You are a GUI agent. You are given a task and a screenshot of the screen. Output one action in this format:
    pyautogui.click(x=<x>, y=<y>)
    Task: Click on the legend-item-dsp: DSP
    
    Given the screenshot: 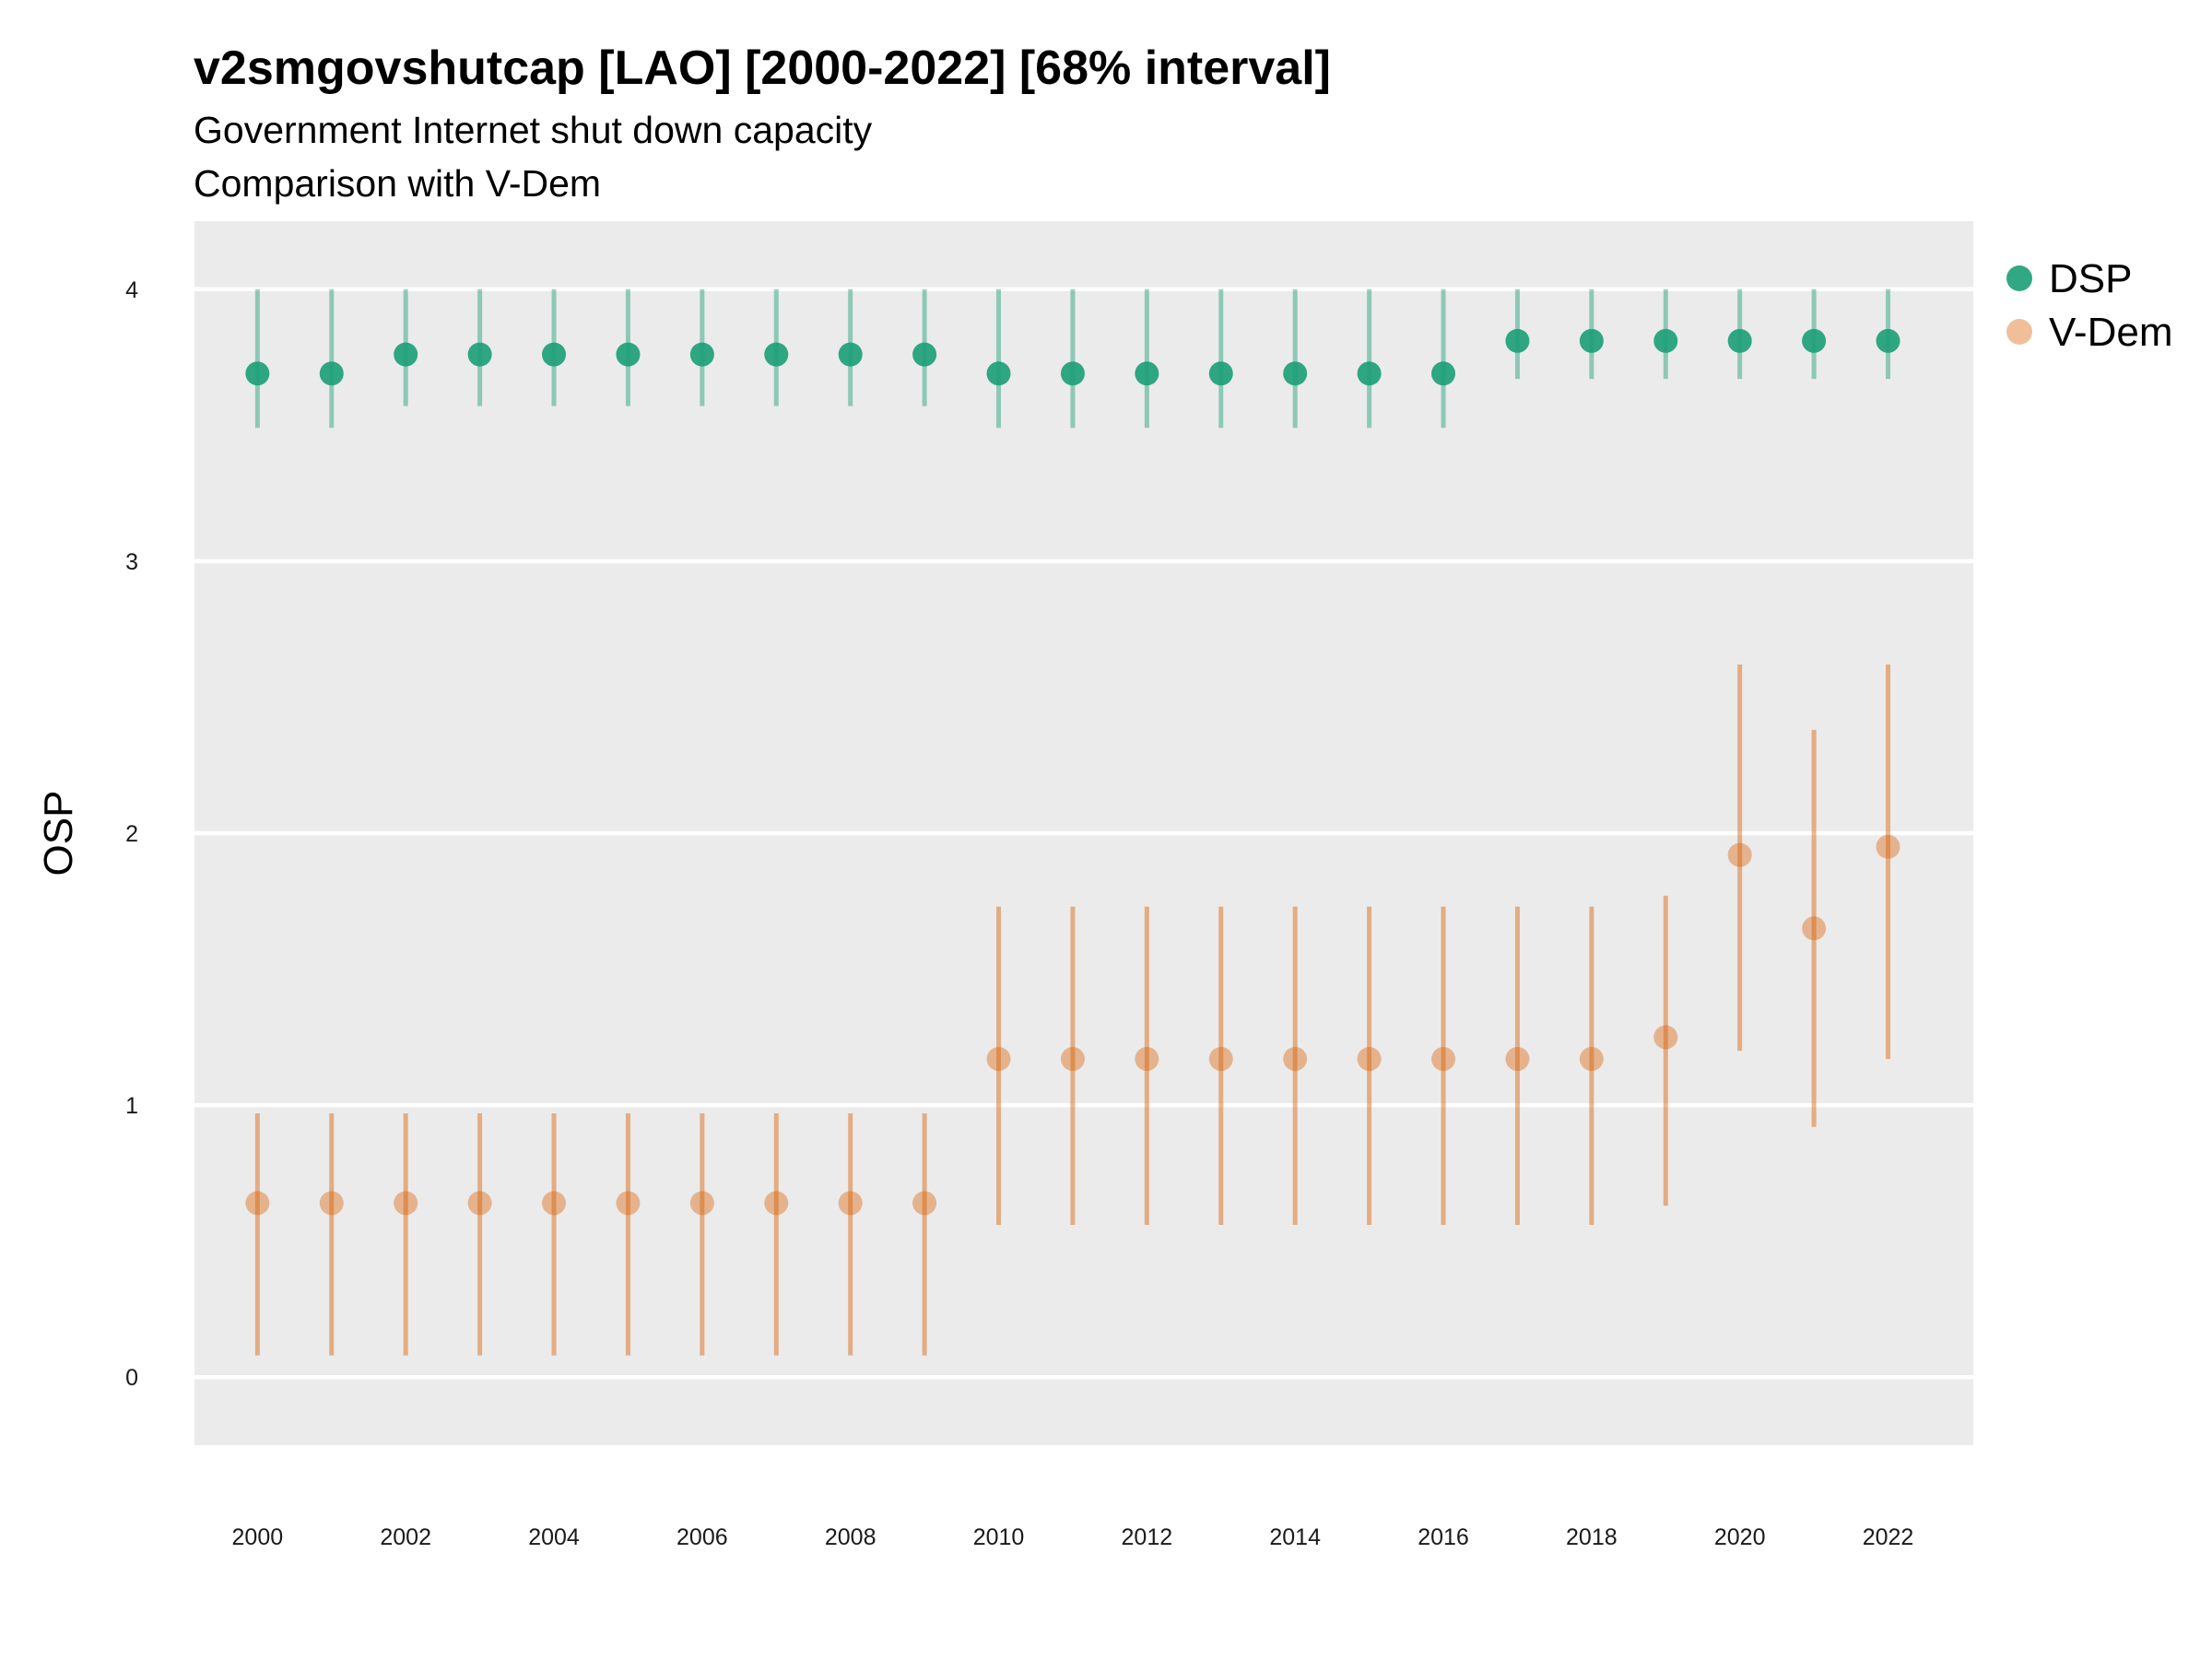 What is the action you would take?
    pyautogui.click(x=2069, y=278)
    